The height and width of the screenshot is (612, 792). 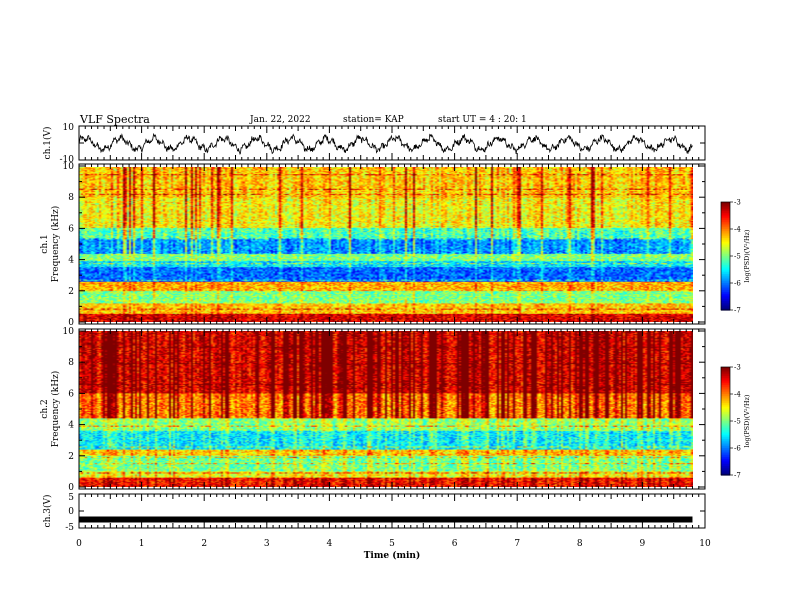 I want to click on colorbar-tick-label: -7, so click(x=737, y=311).